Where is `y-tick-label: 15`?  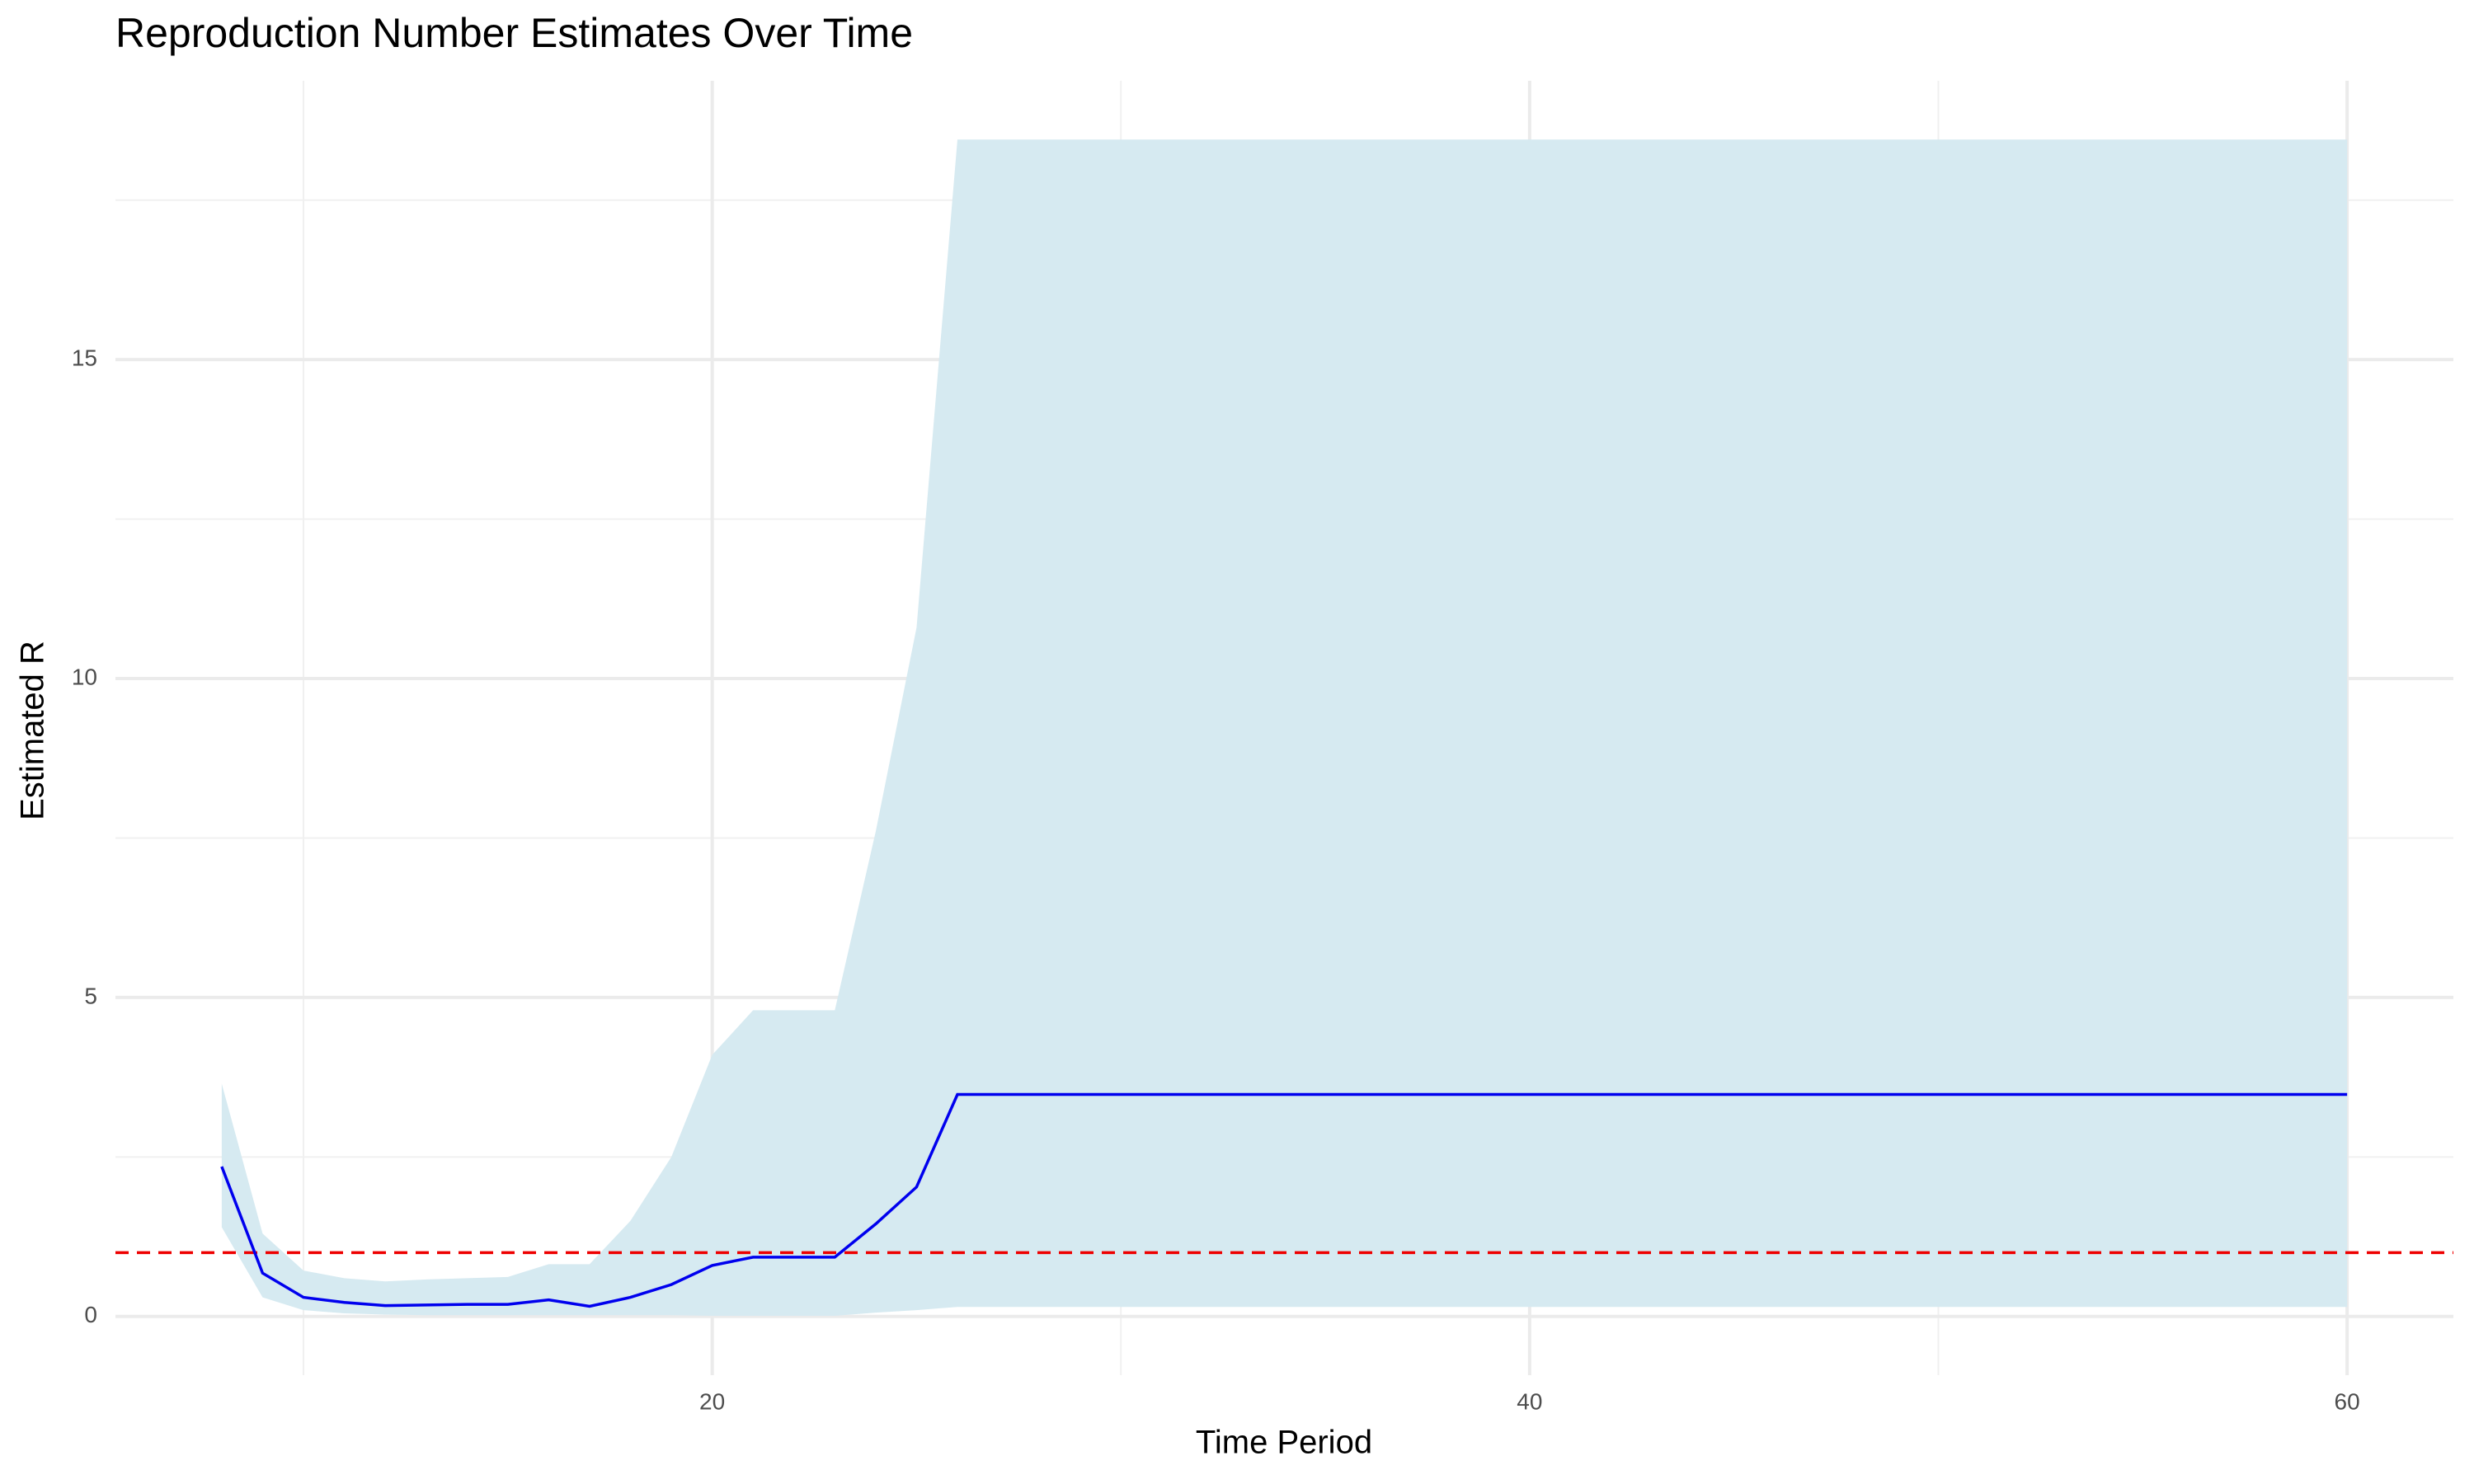 y-tick-label: 15 is located at coordinates (84, 358).